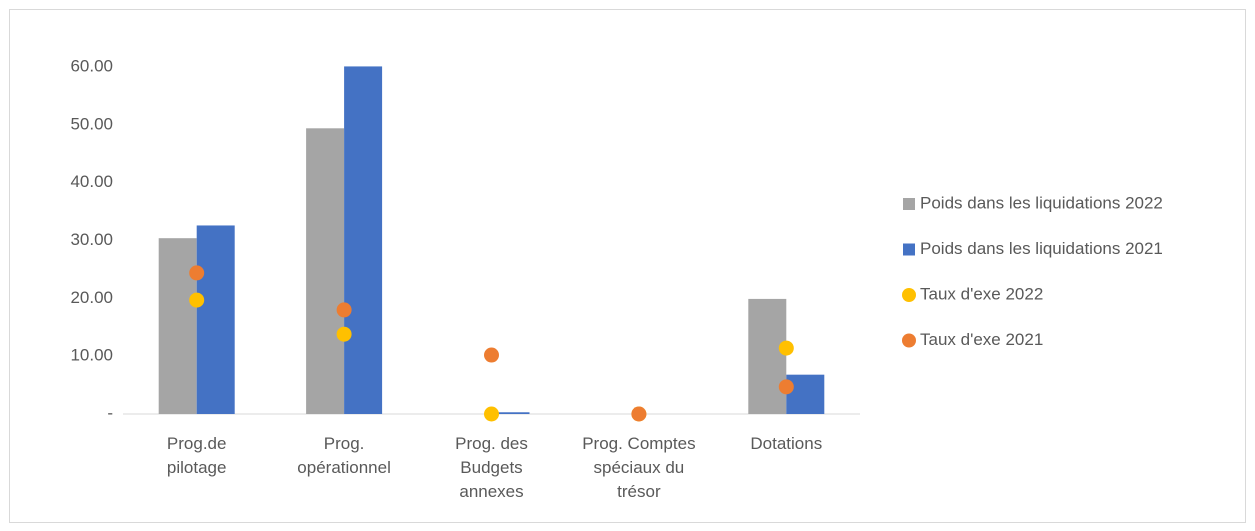  I want to click on legend-label: Poids dans les liquidations 2022, so click(1041, 202).